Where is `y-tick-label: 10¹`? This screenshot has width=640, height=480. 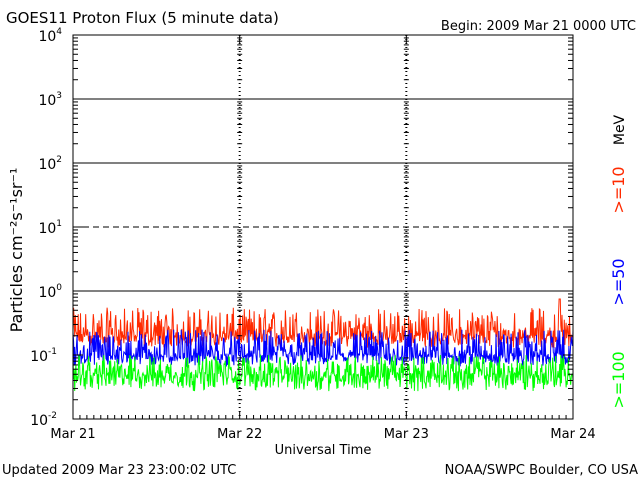 y-tick-label: 10¹ is located at coordinates (50, 228).